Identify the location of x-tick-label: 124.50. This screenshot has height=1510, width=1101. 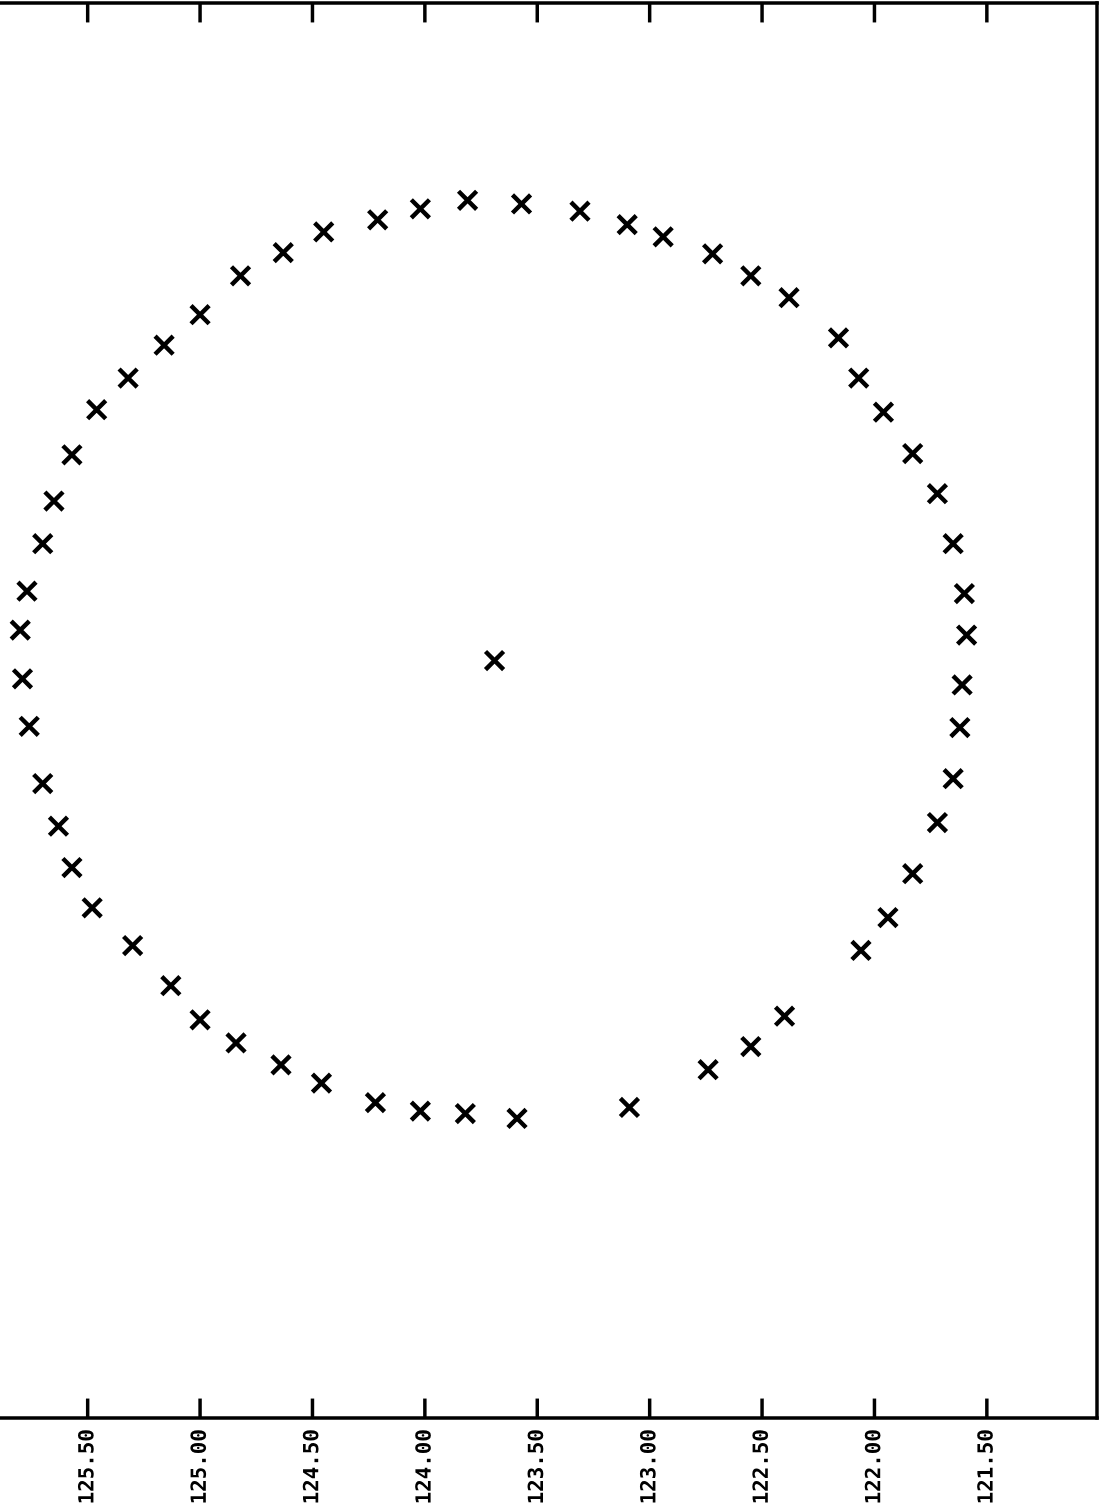
(310, 1466).